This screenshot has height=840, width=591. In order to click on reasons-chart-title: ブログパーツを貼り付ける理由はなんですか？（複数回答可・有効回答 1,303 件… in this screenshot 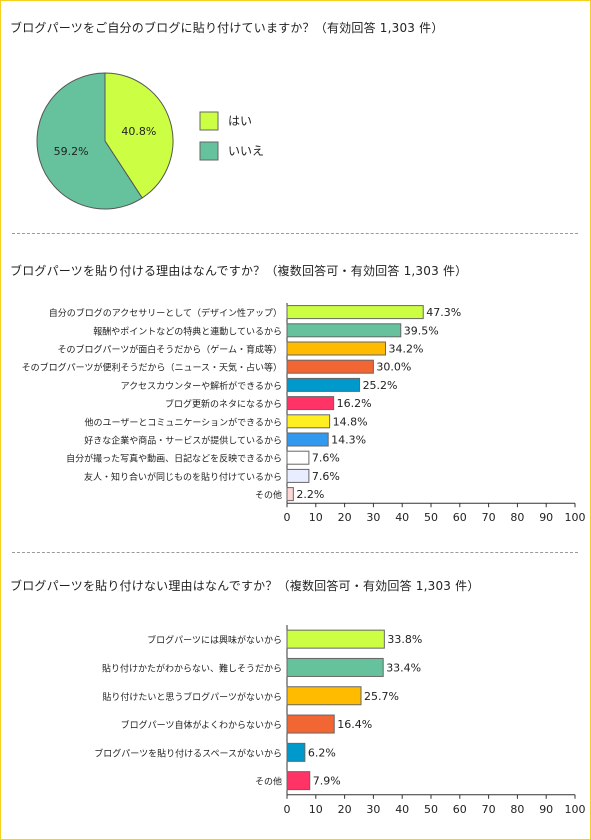, I will do `click(239, 271)`.